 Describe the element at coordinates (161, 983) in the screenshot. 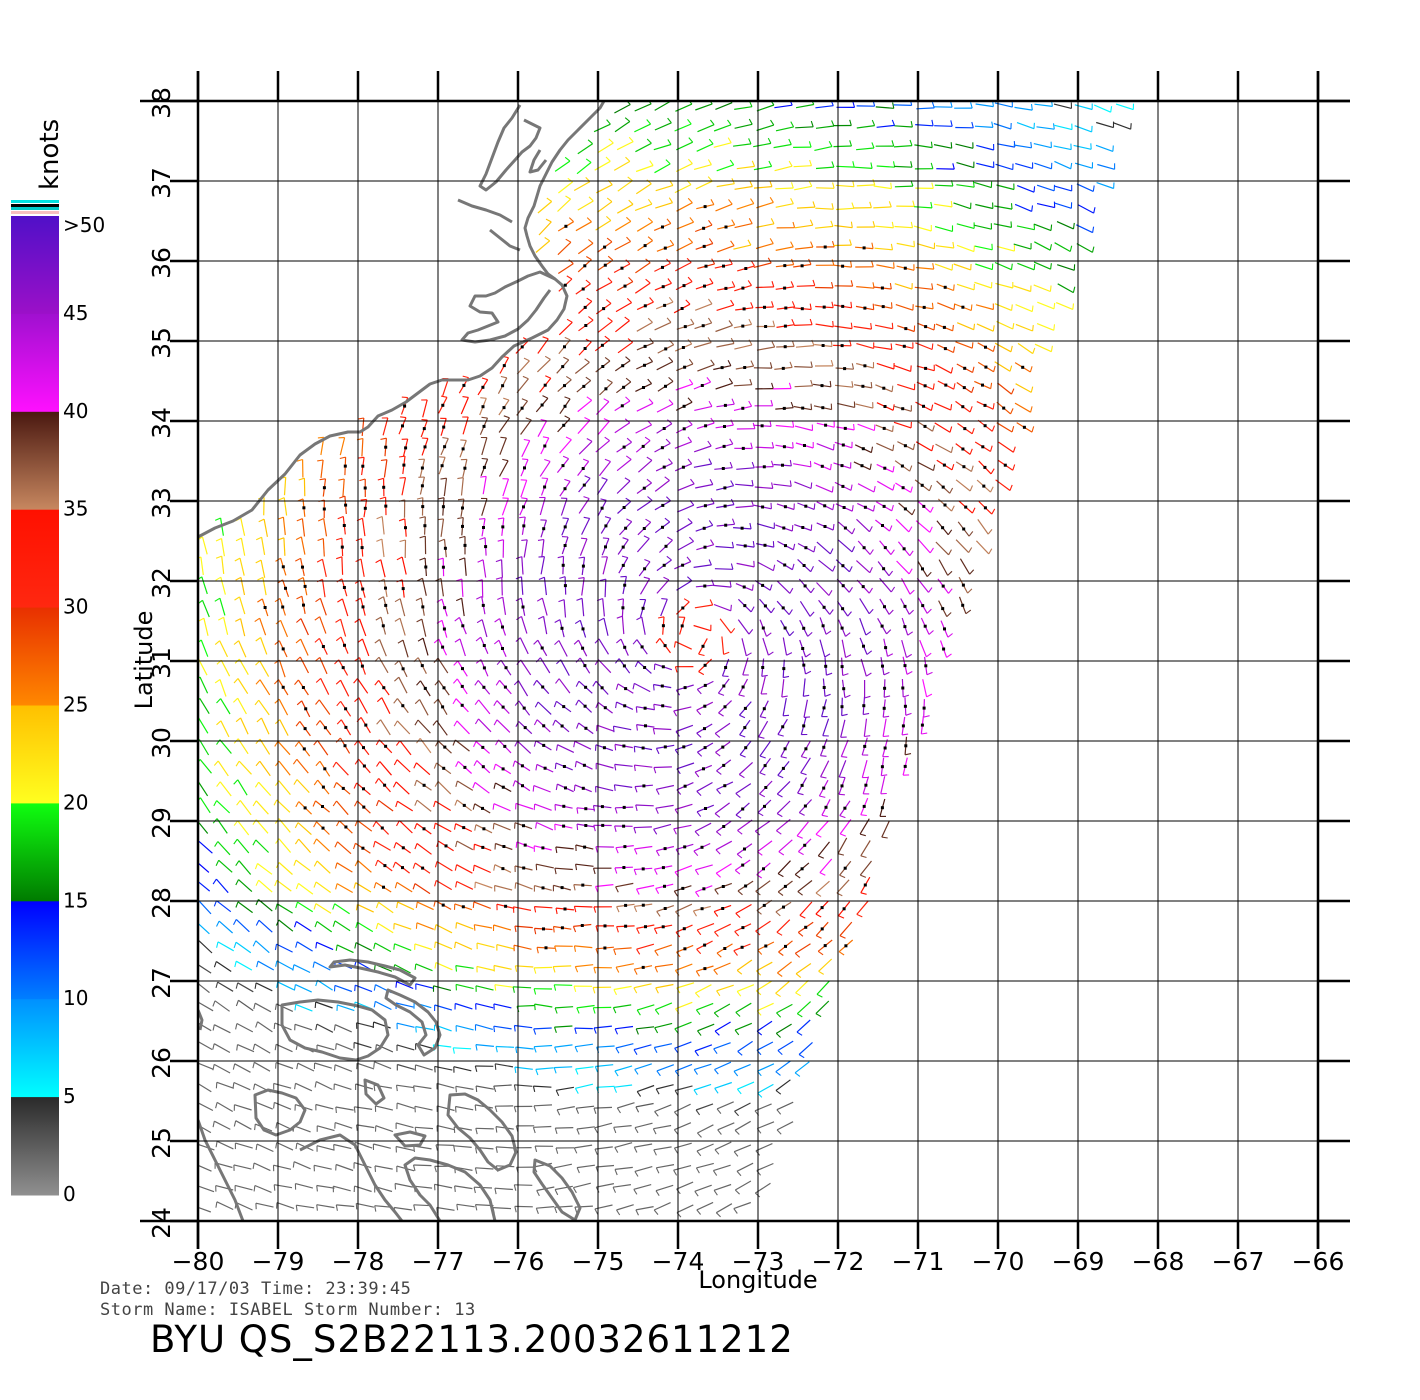

I see `lat-tick-label: 27` at that location.